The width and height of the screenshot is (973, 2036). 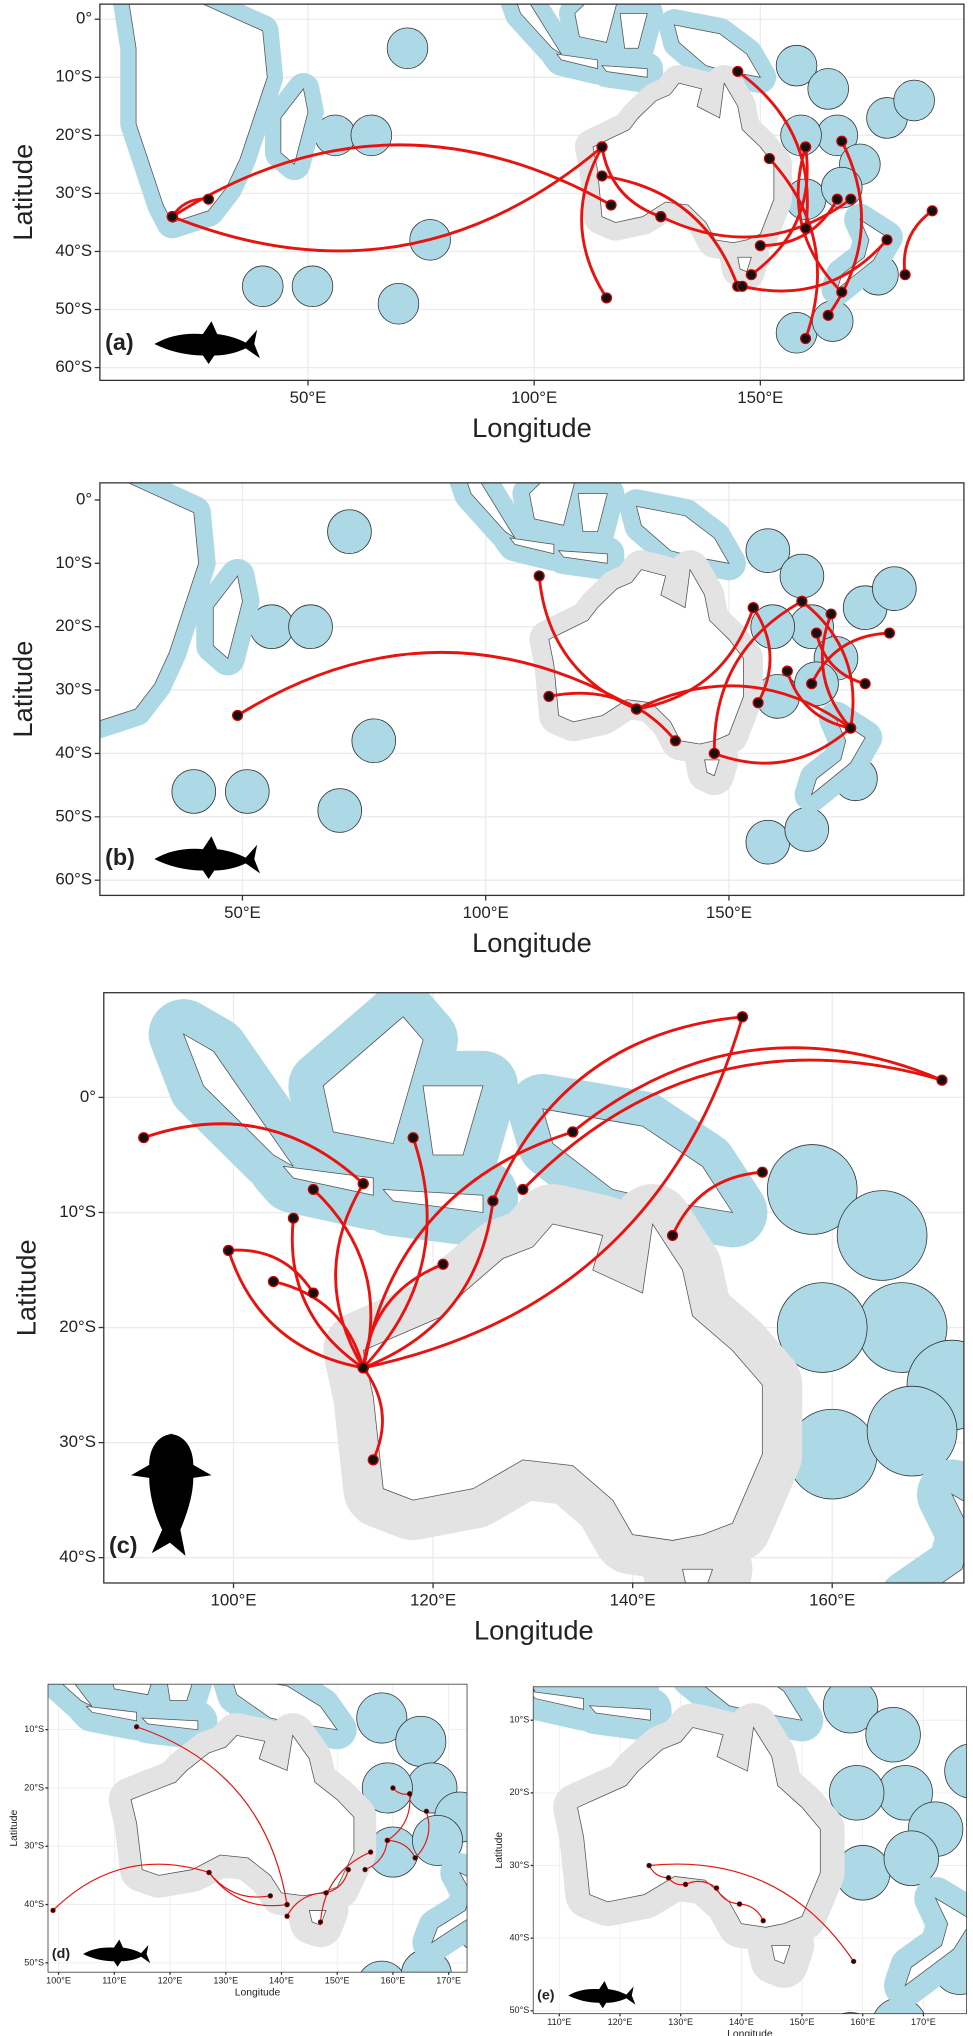 I want to click on y-tick-label: 20°S, so click(x=34, y=1787).